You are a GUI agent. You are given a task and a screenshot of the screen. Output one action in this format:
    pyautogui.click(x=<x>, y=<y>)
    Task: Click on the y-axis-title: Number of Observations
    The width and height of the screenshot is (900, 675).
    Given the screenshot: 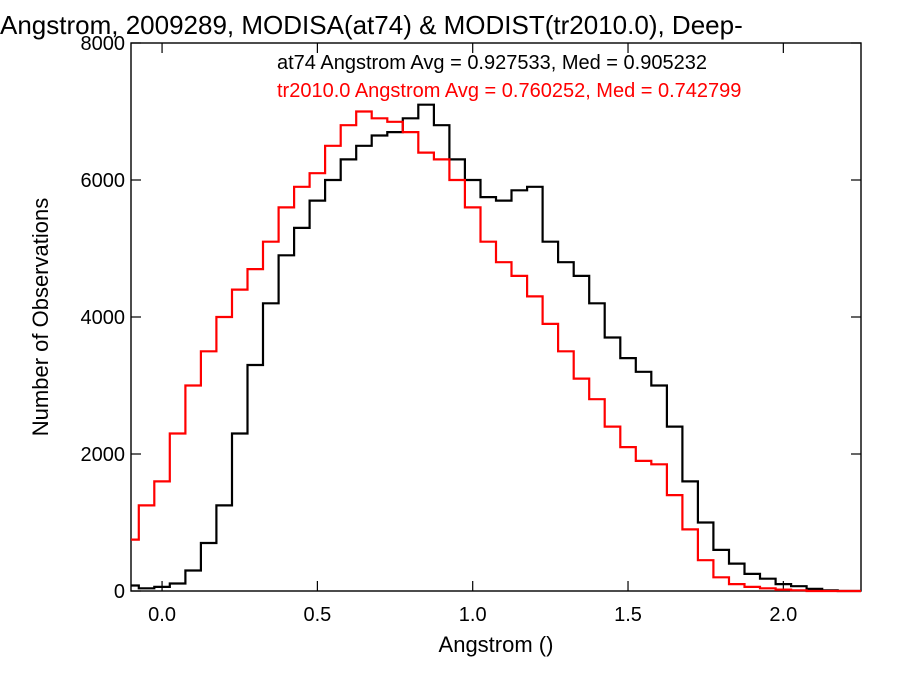 What is the action you would take?
    pyautogui.click(x=40, y=317)
    